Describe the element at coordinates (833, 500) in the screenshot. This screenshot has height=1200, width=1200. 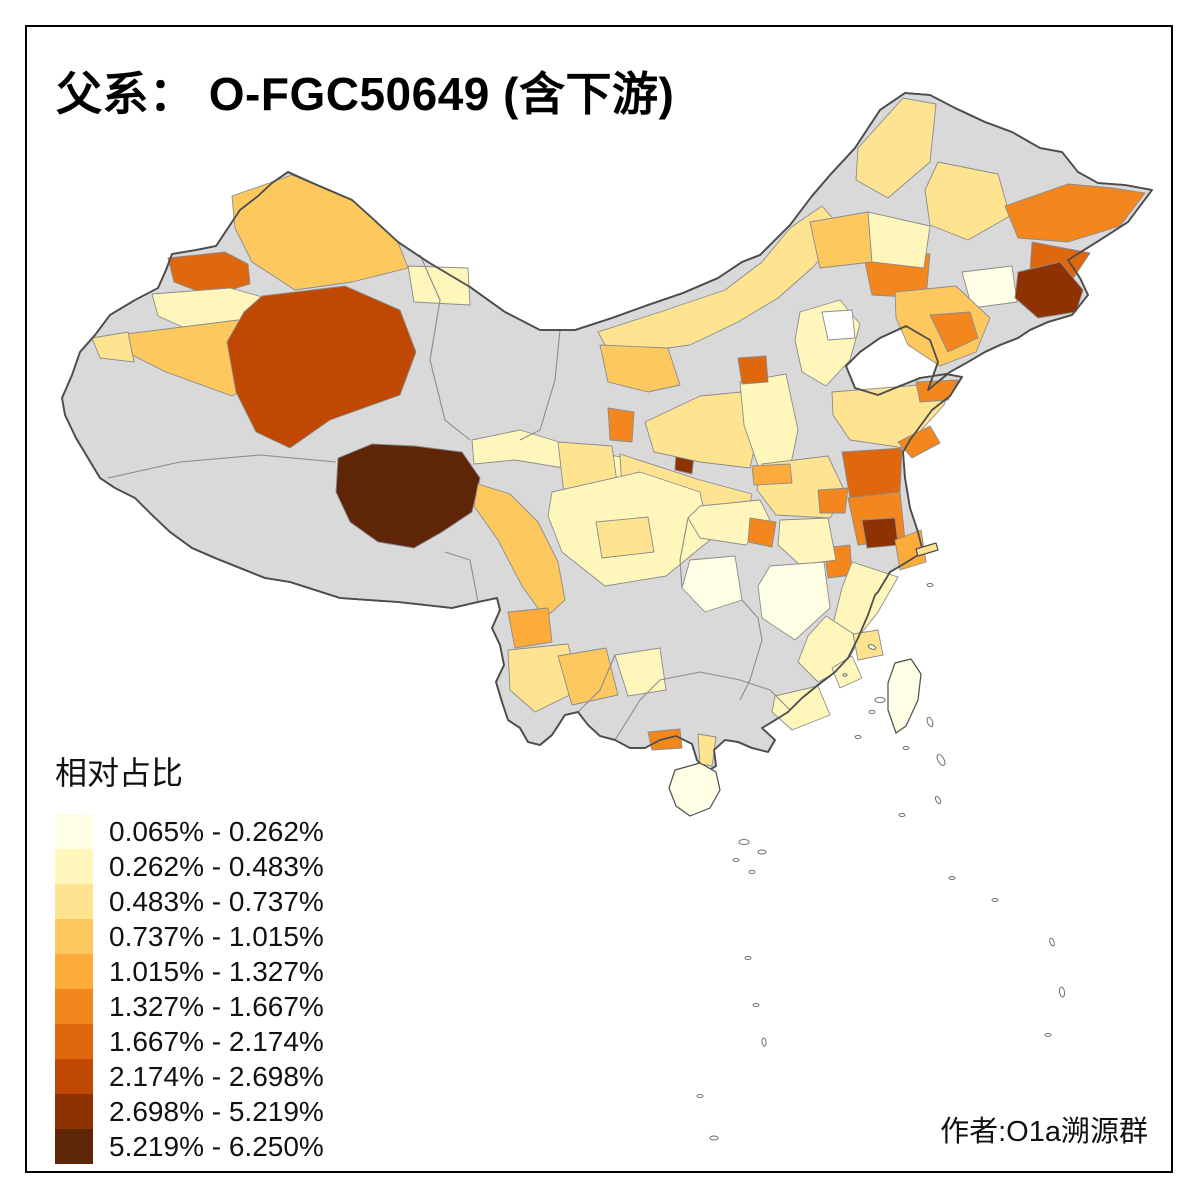
I see `region-hefei-spot` at that location.